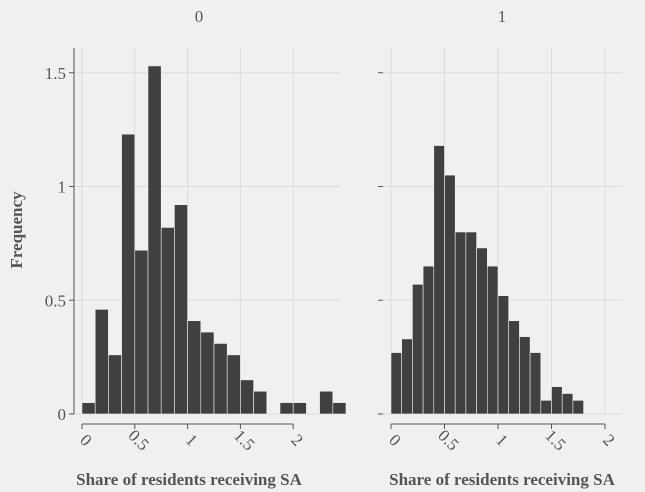 The height and width of the screenshot is (492, 645). What do you see at coordinates (16, 230) in the screenshot?
I see `y-axis-title: Frequency` at bounding box center [16, 230].